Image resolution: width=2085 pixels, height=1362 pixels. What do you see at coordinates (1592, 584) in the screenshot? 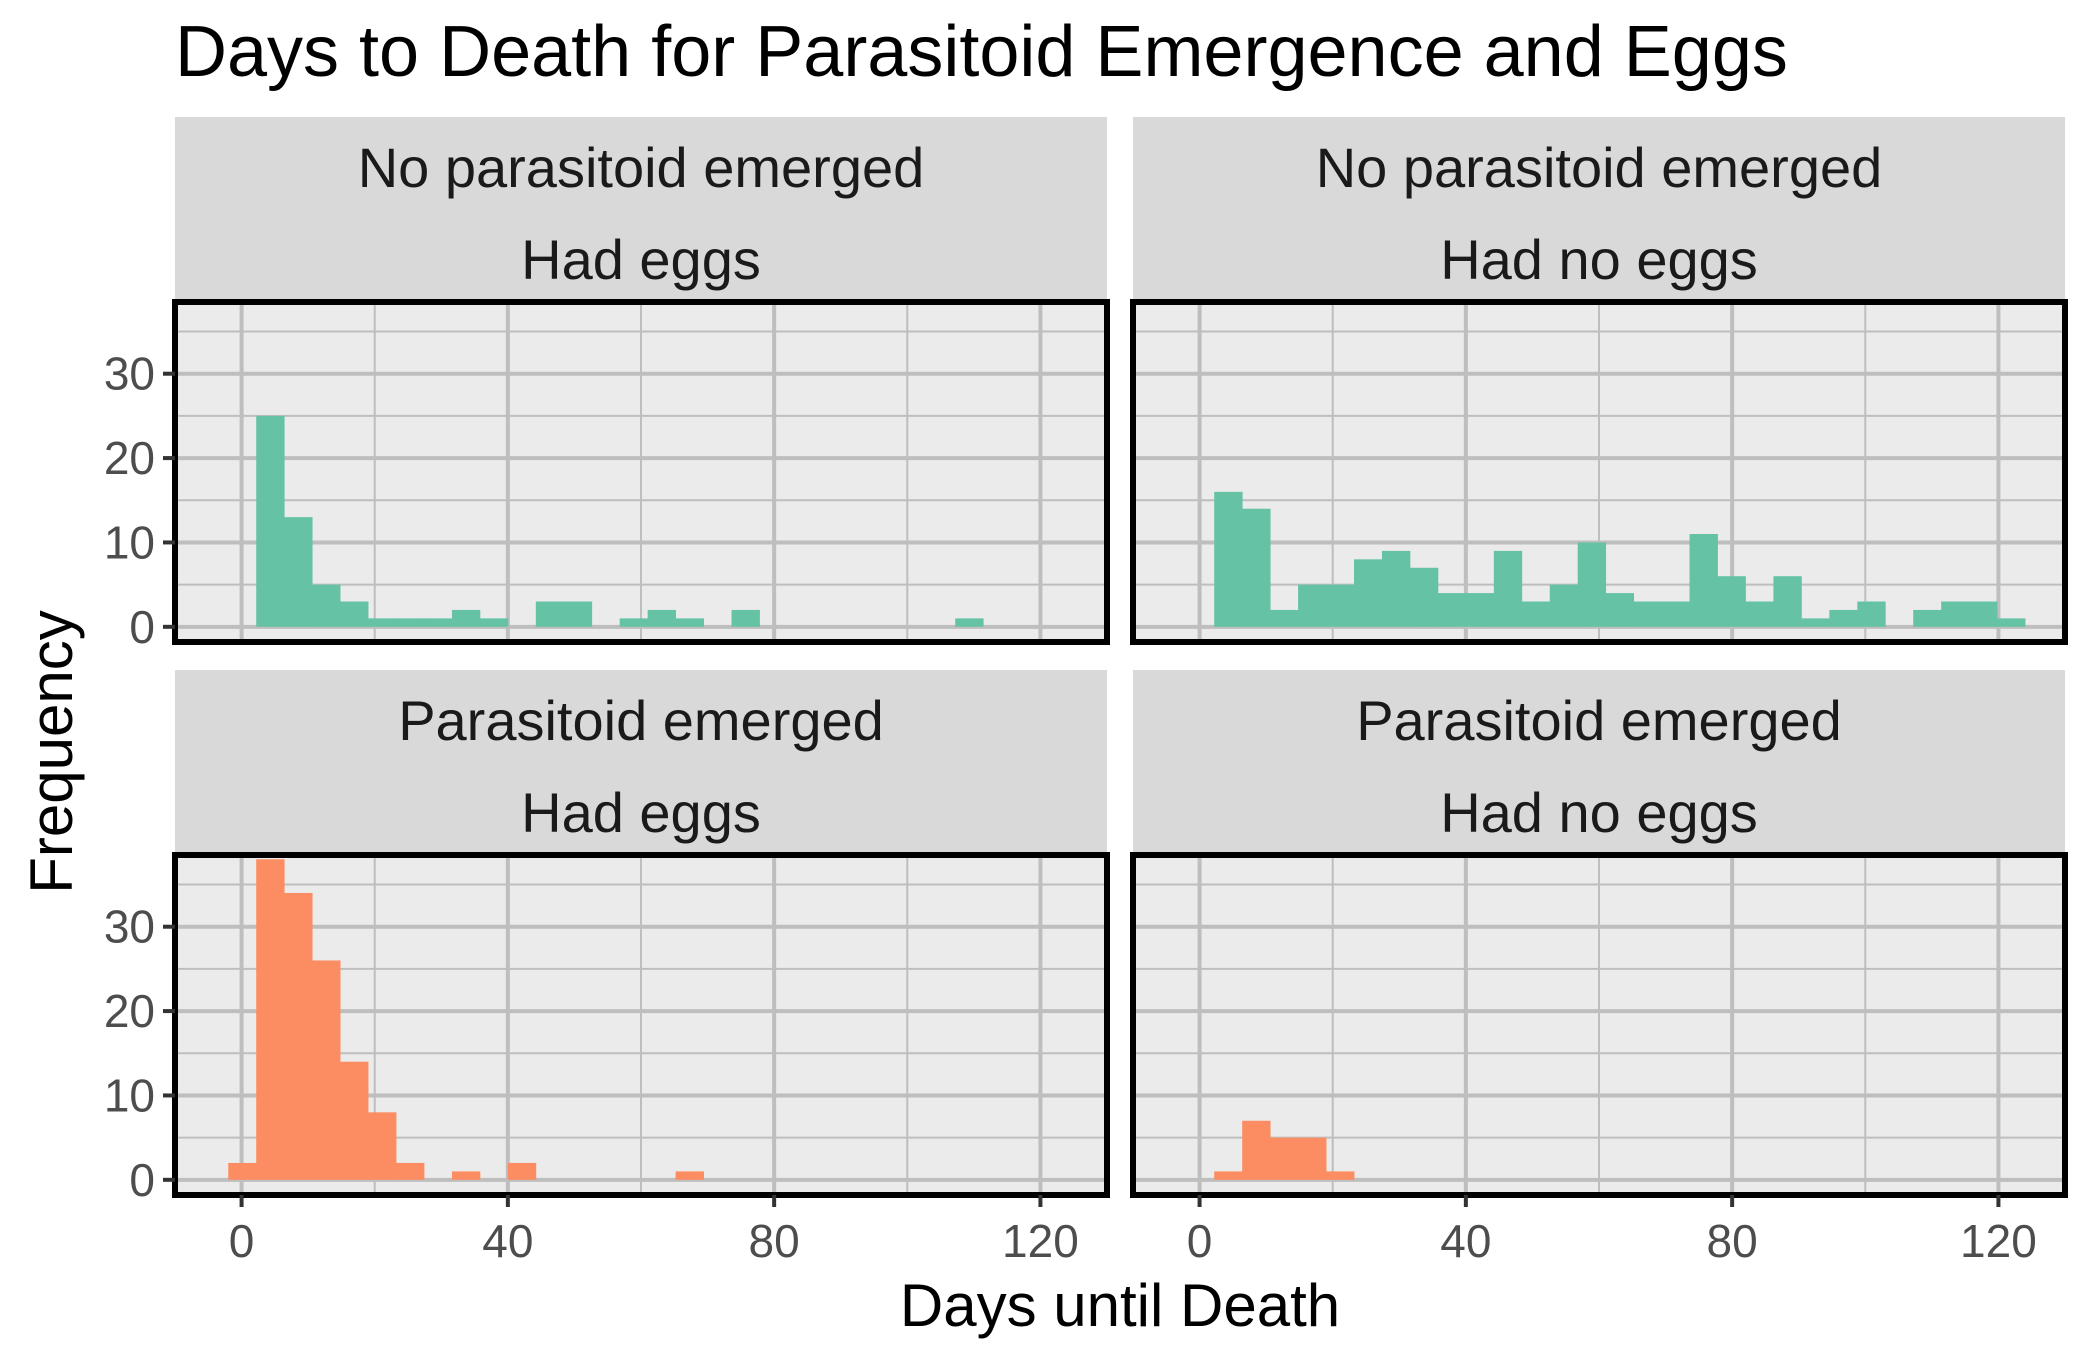
I see `histogram-bar: 10` at bounding box center [1592, 584].